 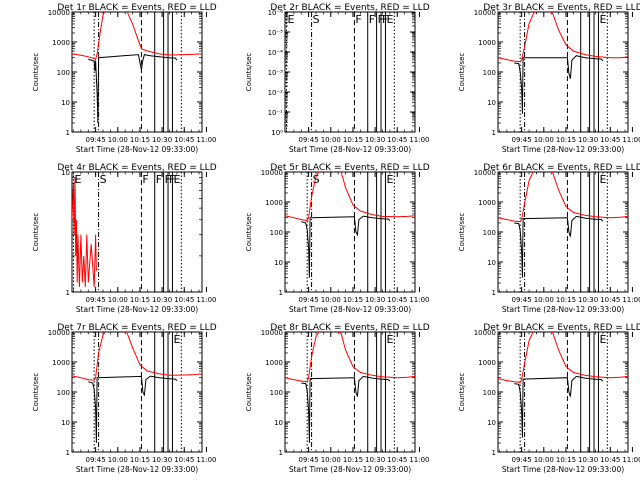 What do you see at coordinates (276, 73) in the screenshot?
I see `y-tick-label: 10⁻³` at bounding box center [276, 73].